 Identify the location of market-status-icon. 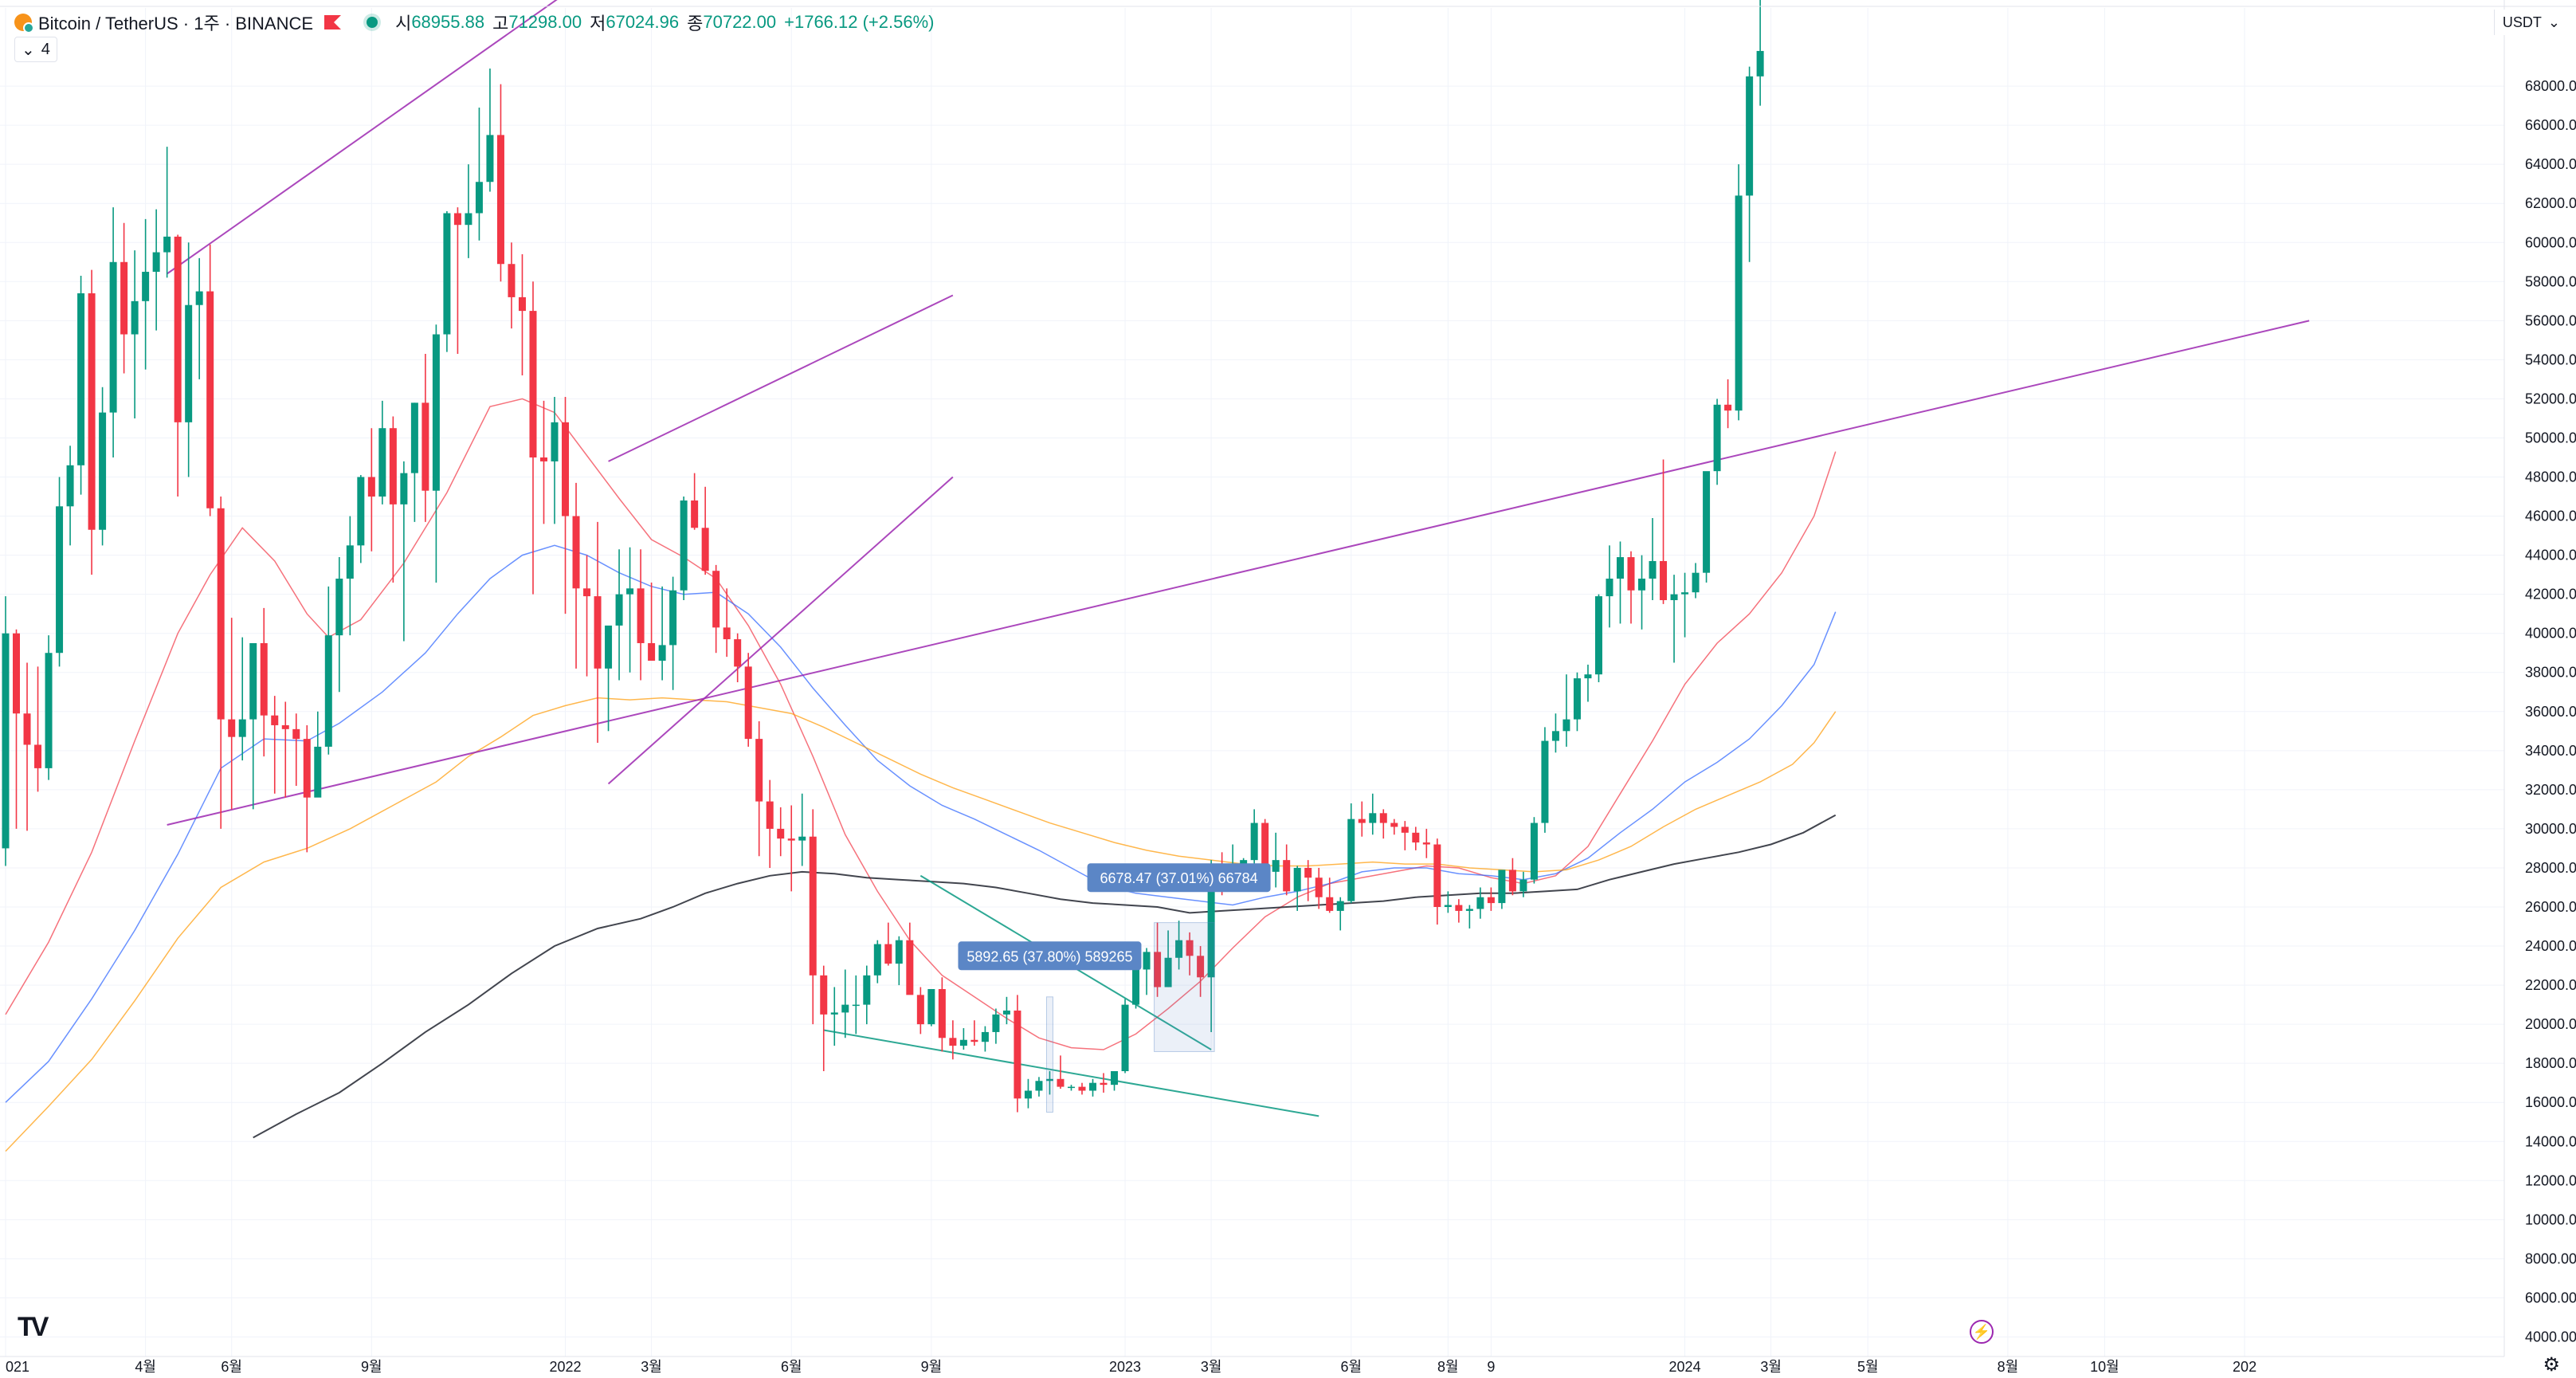
(372, 22).